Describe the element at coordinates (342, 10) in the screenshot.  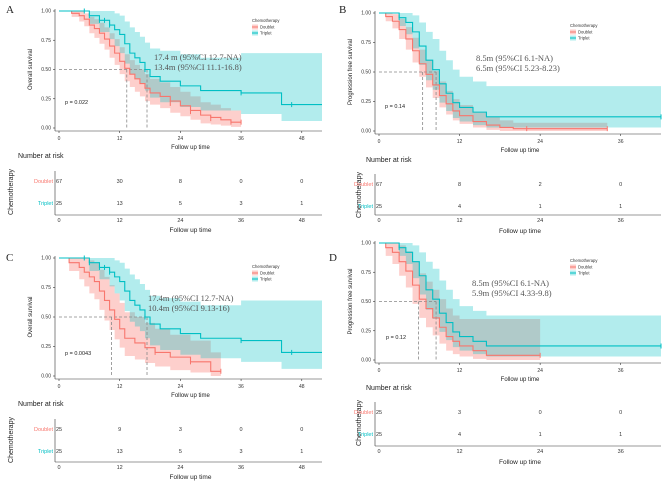
I see `panel-label: B` at that location.